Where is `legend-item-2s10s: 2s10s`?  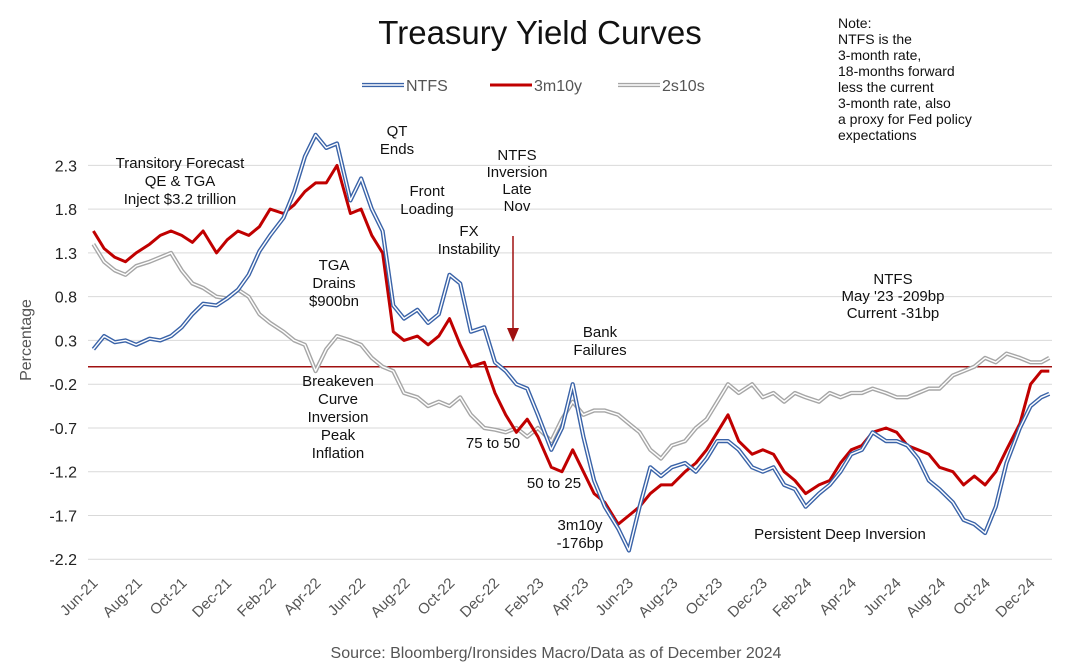
legend-item-2s10s: 2s10s is located at coordinates (661, 86).